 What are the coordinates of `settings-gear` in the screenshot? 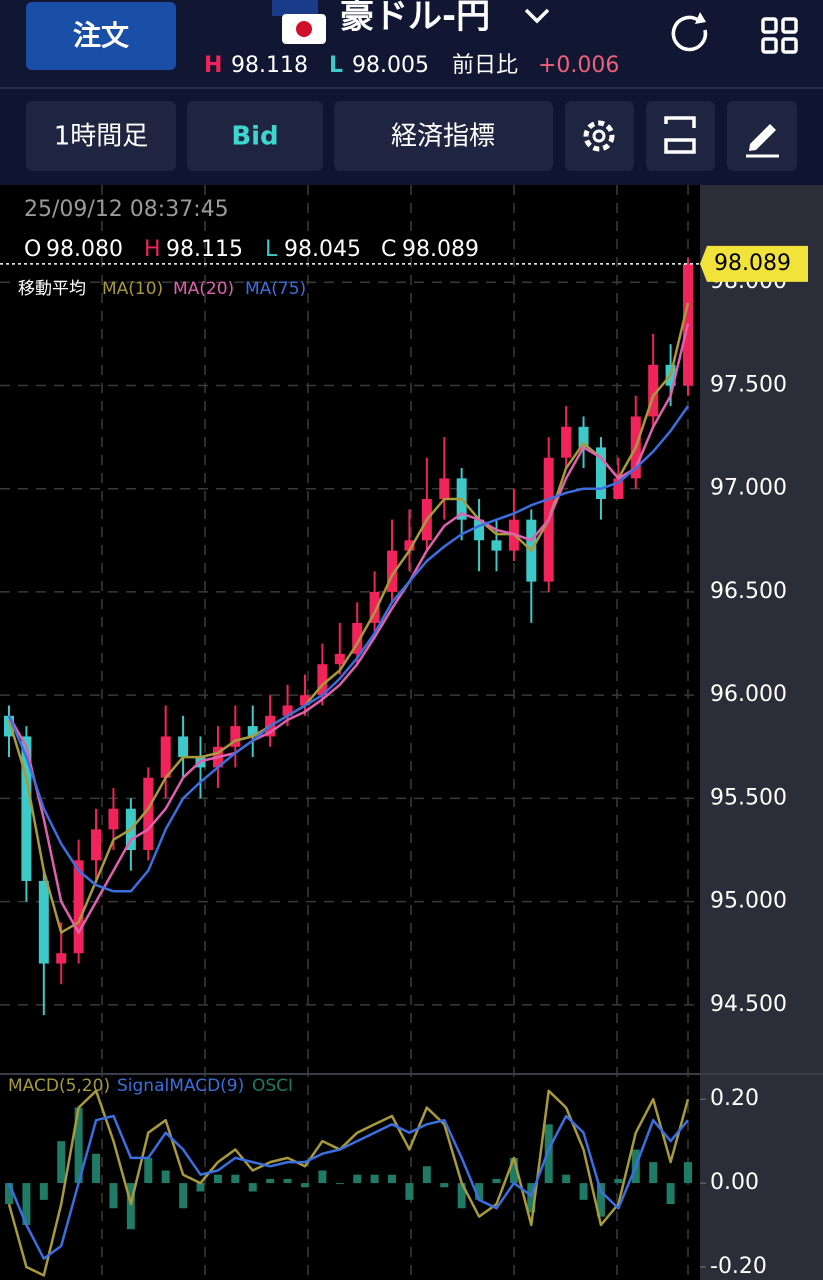 It's located at (599, 136).